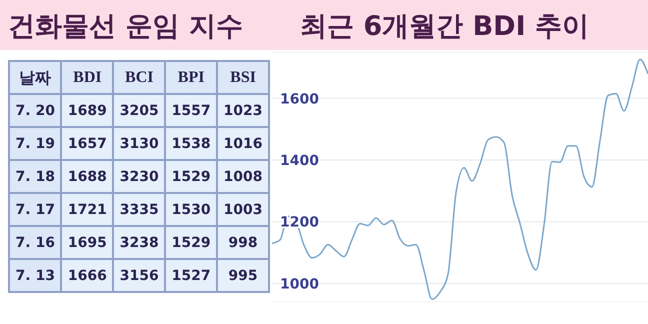 Image resolution: width=648 pixels, height=324 pixels. Describe the element at coordinates (191, 209) in the screenshot. I see `data-label: 1530` at that location.